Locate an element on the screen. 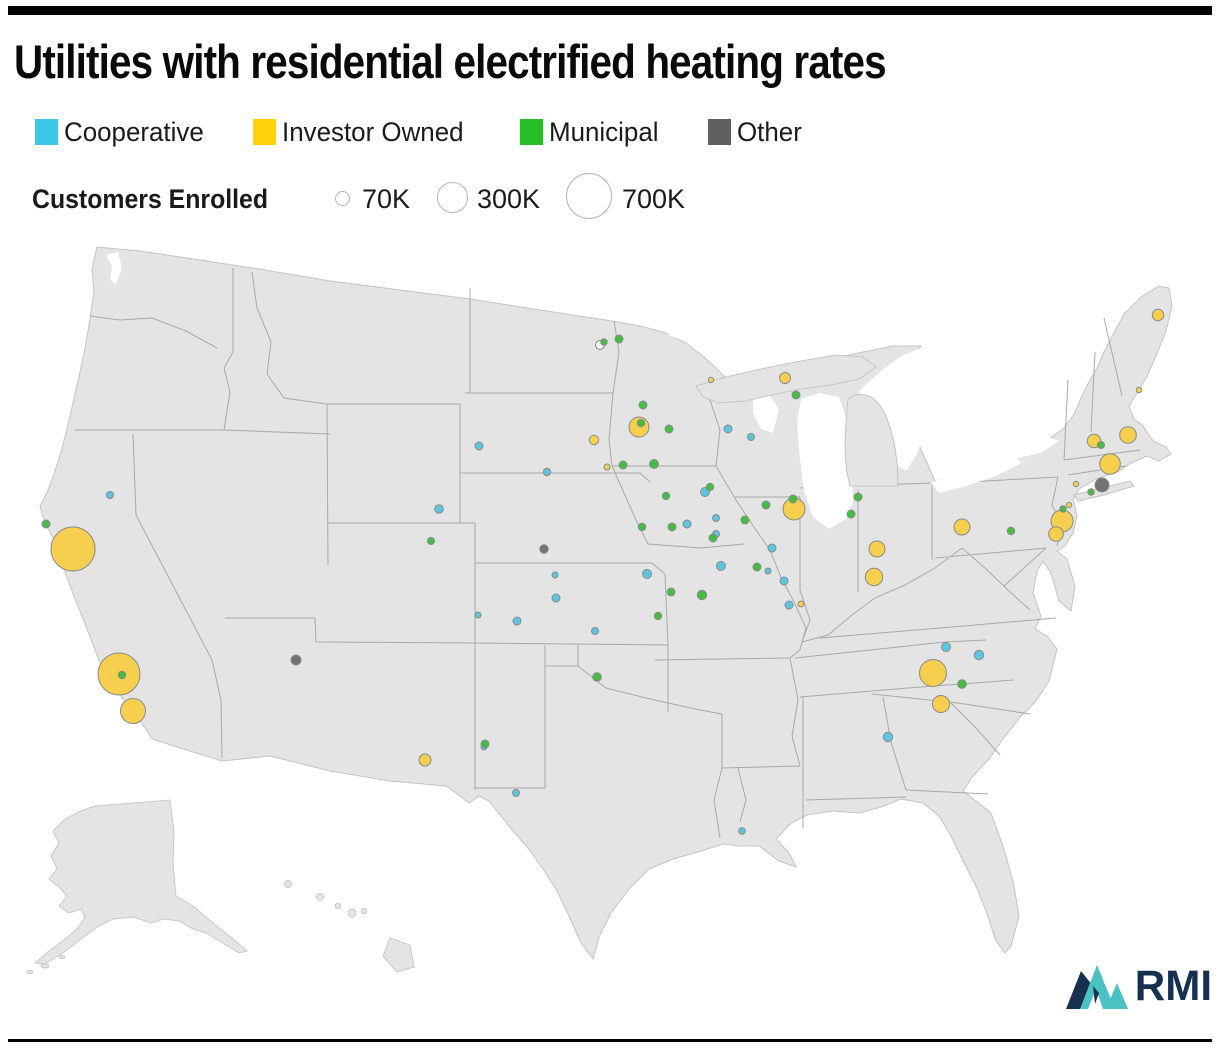 This screenshot has width=1220, height=1048. size-circle-small is located at coordinates (342, 198).